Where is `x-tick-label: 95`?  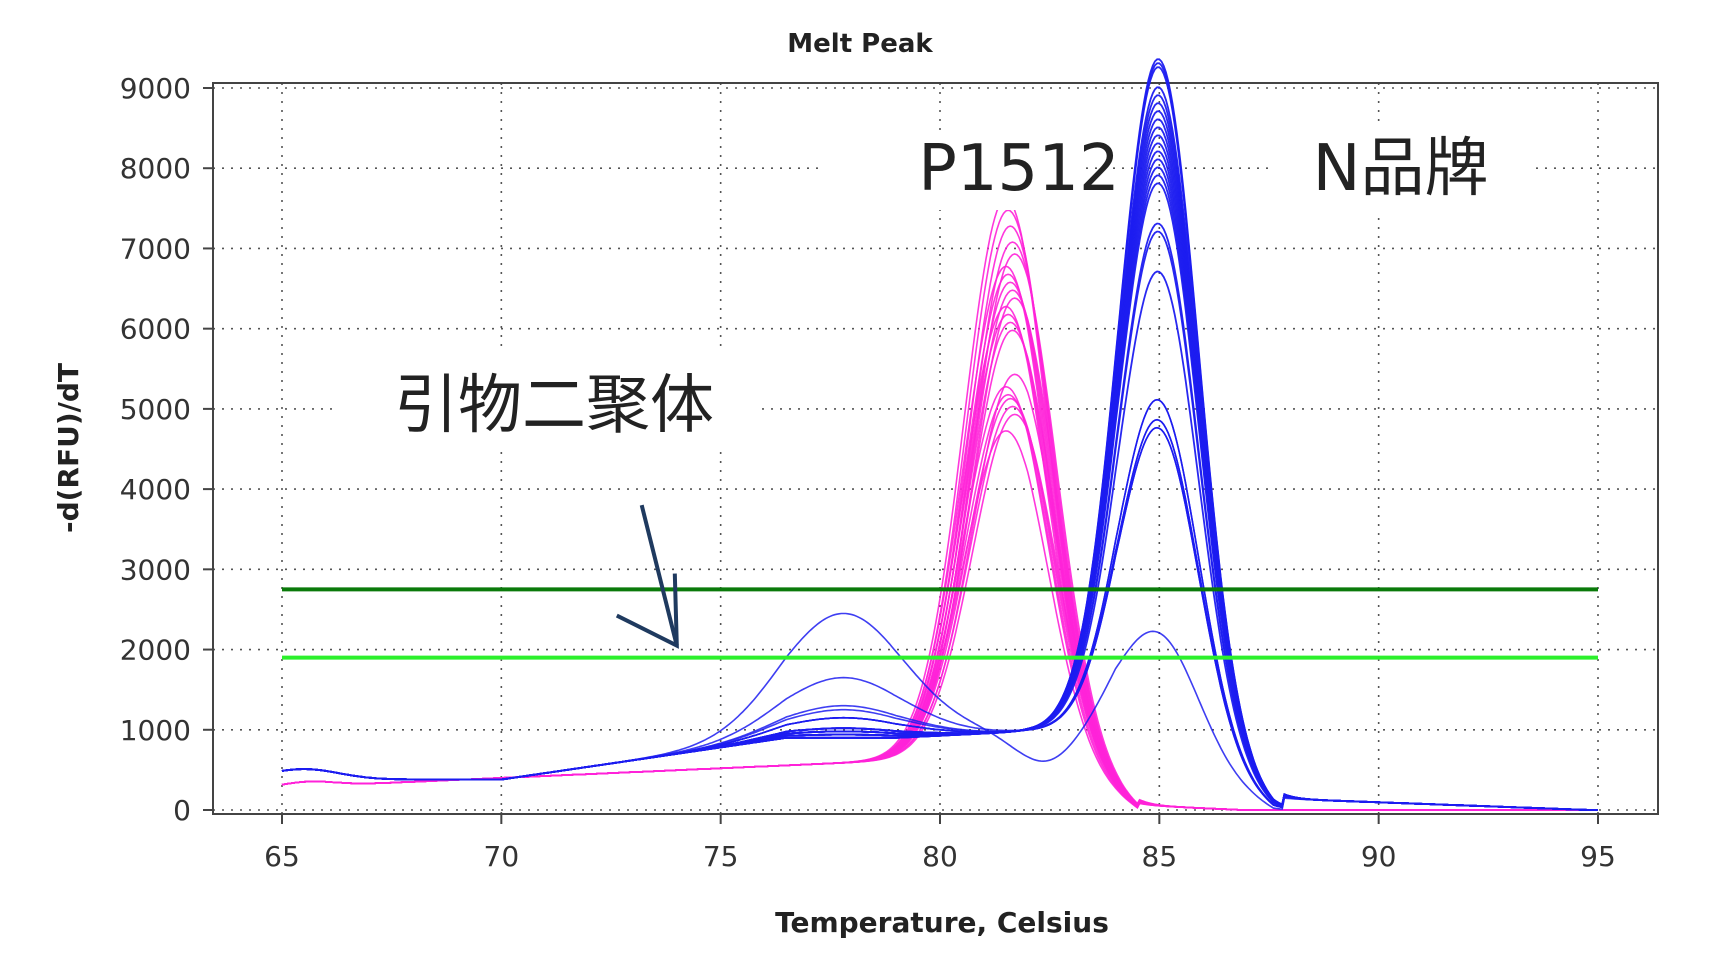
x-tick-label: 95 is located at coordinates (1598, 856).